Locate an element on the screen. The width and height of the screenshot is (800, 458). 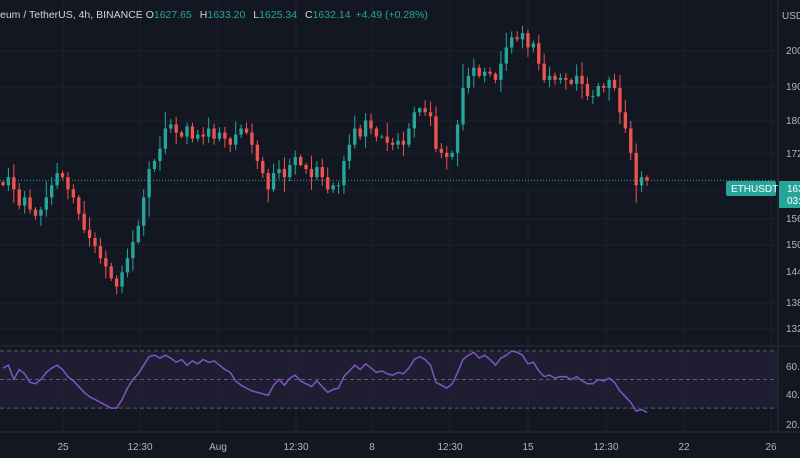
time-axis: 25 12:30 Aug 12:30 8 12:30 15 12:30 22 26 is located at coordinates (400, 442).